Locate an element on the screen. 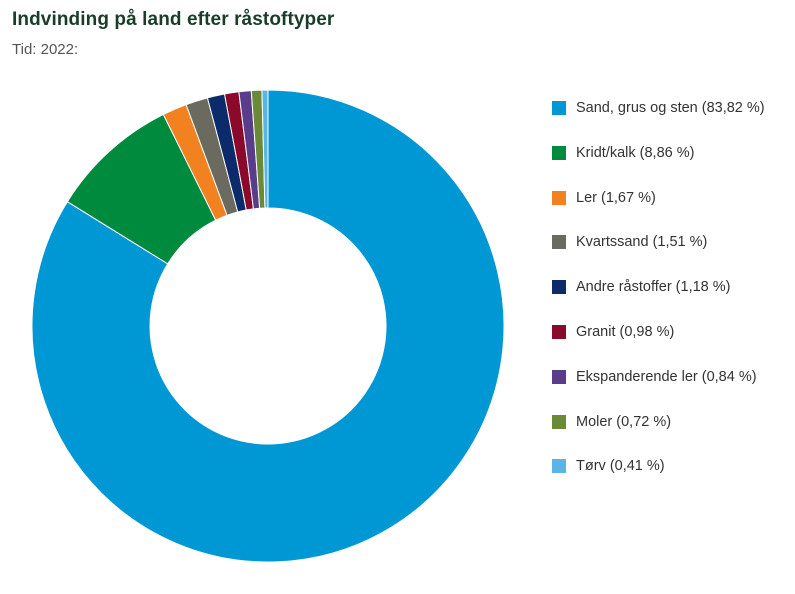 This screenshot has height=594, width=795. legend-item-moler: Moler (0,72 %) is located at coordinates (611, 422).